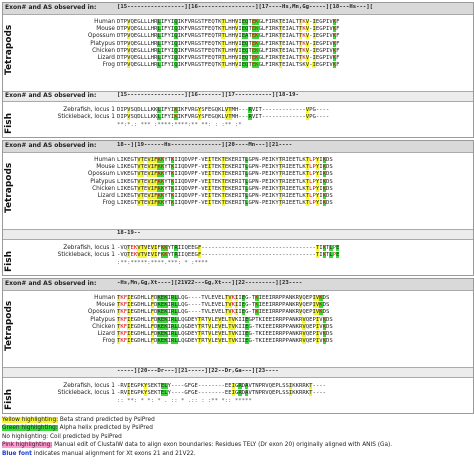  I want to click on residue-run: LHH, so click(229, 57).